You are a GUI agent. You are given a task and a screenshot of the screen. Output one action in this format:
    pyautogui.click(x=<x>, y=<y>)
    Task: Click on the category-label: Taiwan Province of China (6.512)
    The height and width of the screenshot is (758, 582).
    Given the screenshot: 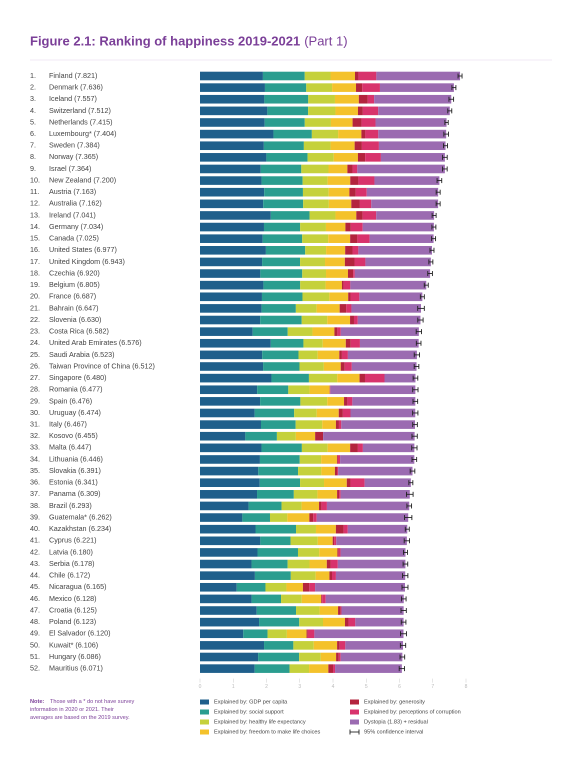 What is the action you would take?
    pyautogui.click(x=102, y=365)
    